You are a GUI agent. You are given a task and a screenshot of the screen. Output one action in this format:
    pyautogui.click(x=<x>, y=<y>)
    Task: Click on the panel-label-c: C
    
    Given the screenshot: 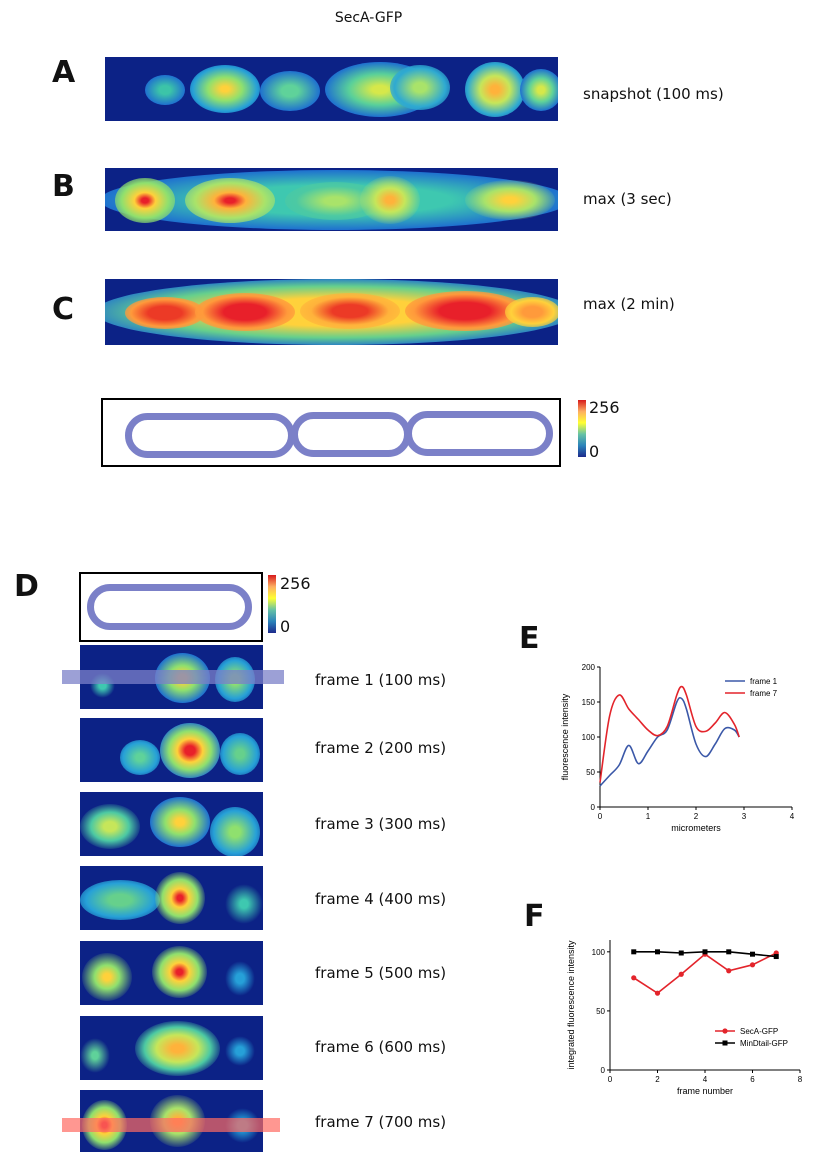 What is the action you would take?
    pyautogui.click(x=63, y=309)
    